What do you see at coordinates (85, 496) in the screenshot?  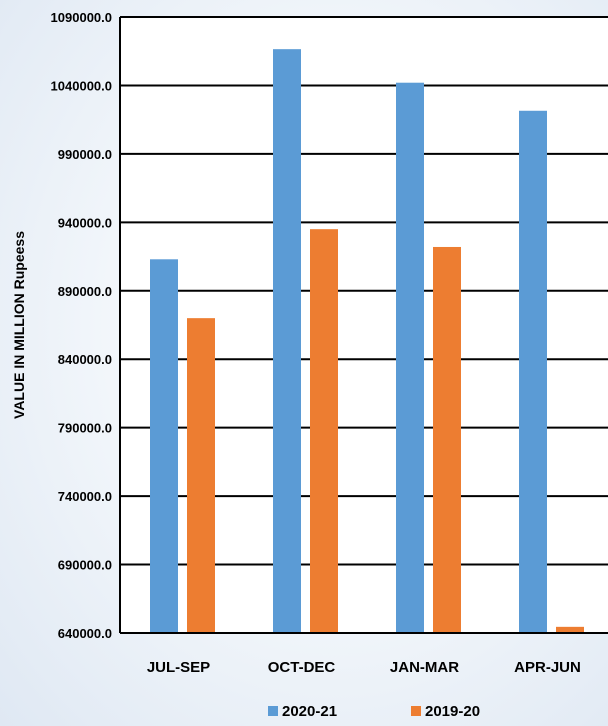 I see `y-tick-label: 740000.0` at bounding box center [85, 496].